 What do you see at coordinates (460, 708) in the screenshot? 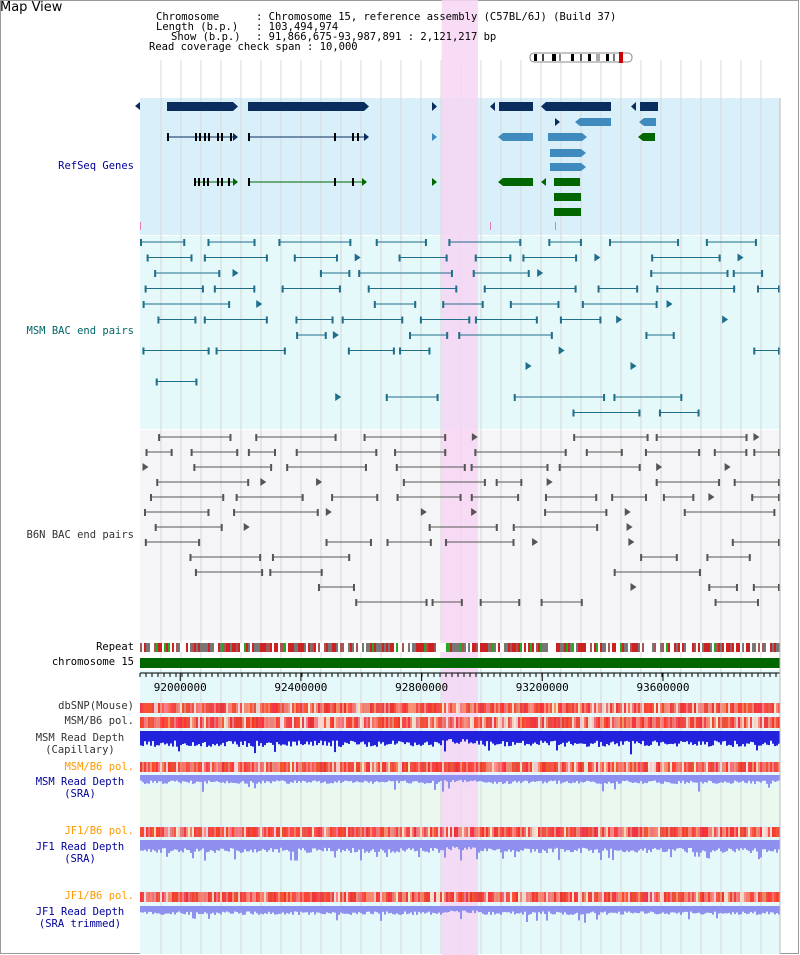
I see `dbsnp-track` at bounding box center [460, 708].